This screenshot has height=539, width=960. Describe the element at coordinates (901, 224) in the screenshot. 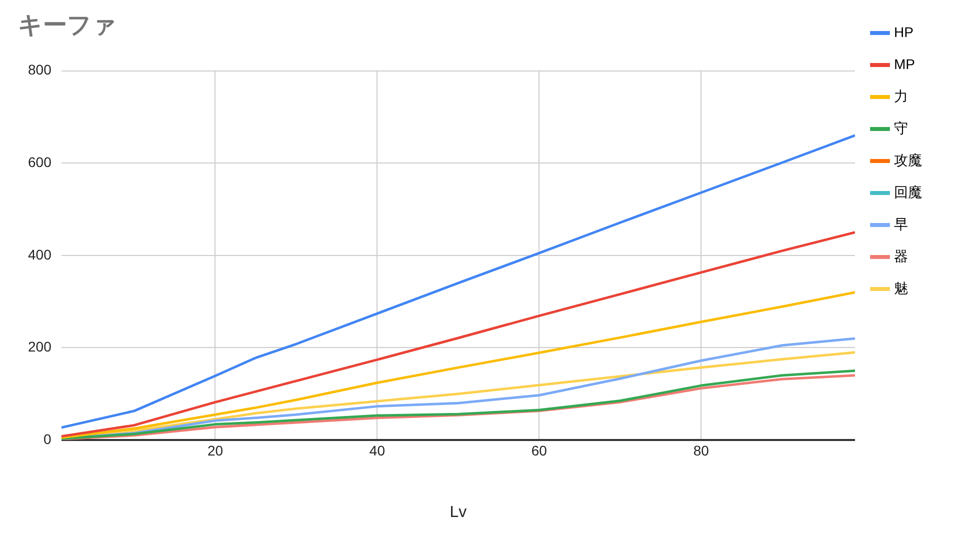

I see `legend-label: 早` at that location.